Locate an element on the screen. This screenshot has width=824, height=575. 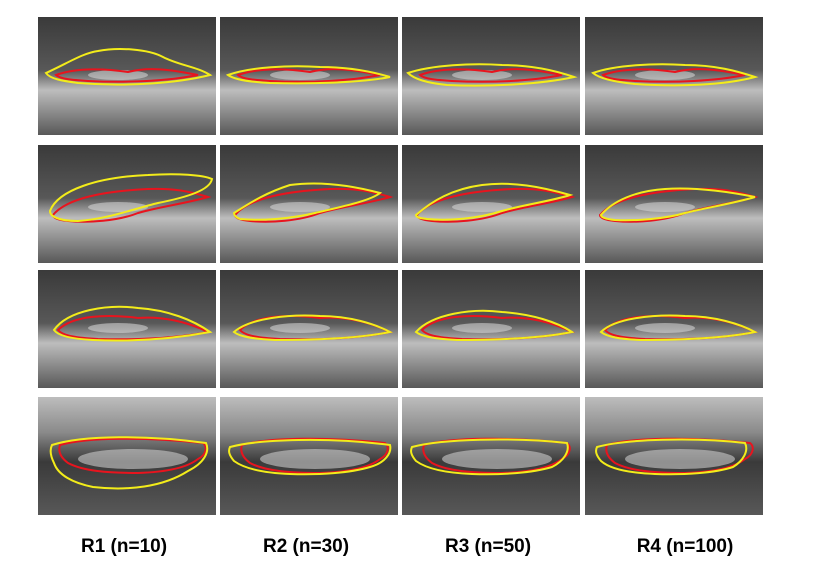
ultrasound-tile-r4-c2 is located at coordinates (309, 456).